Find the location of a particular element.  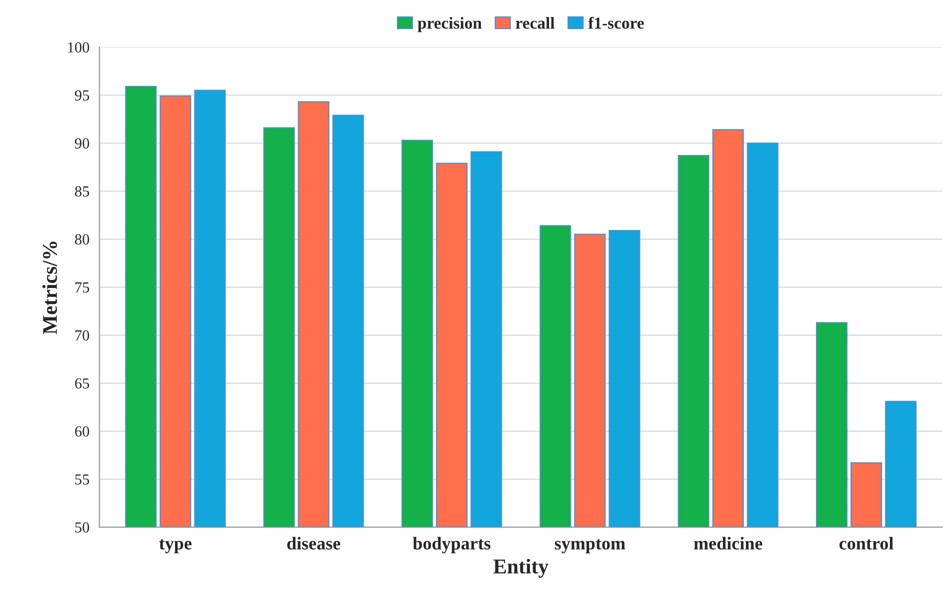

y-tick-label: 70 is located at coordinates (82, 335).